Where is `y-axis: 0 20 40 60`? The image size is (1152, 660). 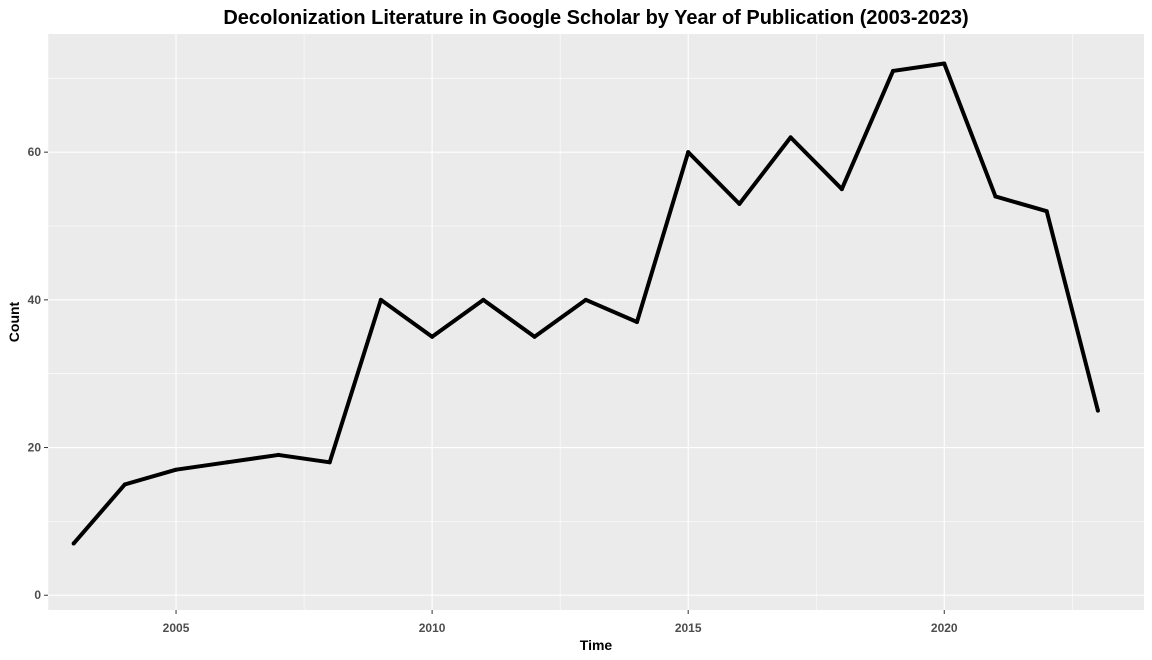
y-axis: 0 20 40 60 is located at coordinates (38, 373).